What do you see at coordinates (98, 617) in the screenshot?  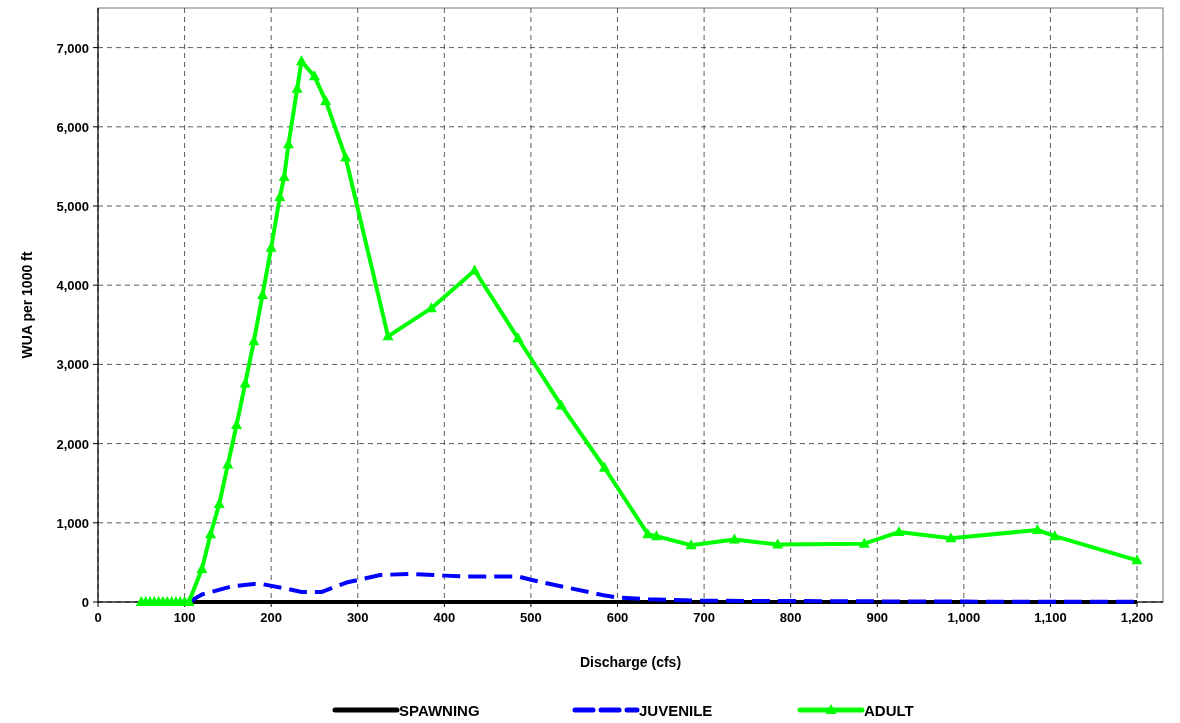 I see `x-tick-label: 0` at bounding box center [98, 617].